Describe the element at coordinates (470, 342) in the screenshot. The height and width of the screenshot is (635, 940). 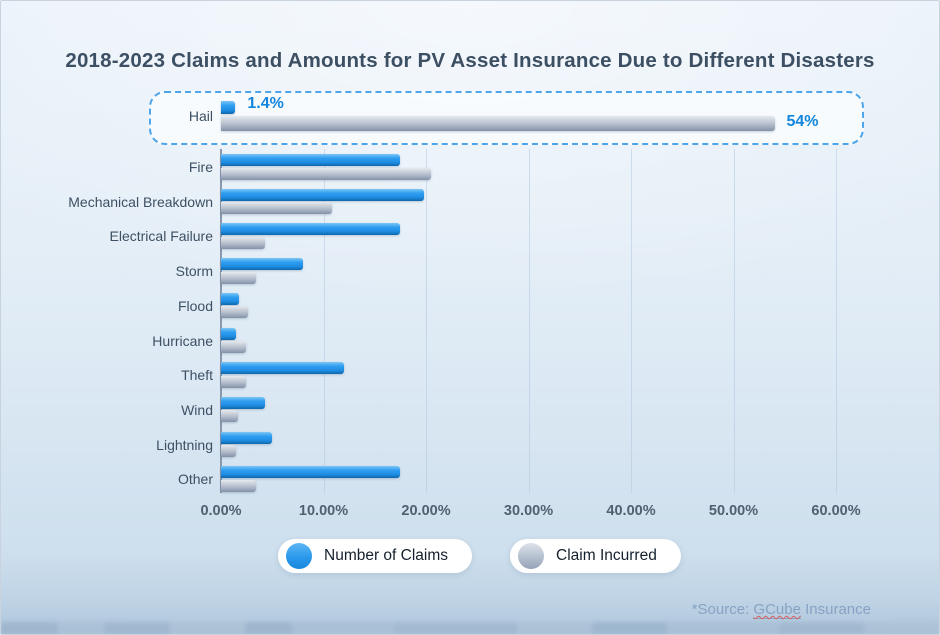
I see `chart-row-hurricane: Hurricane` at that location.